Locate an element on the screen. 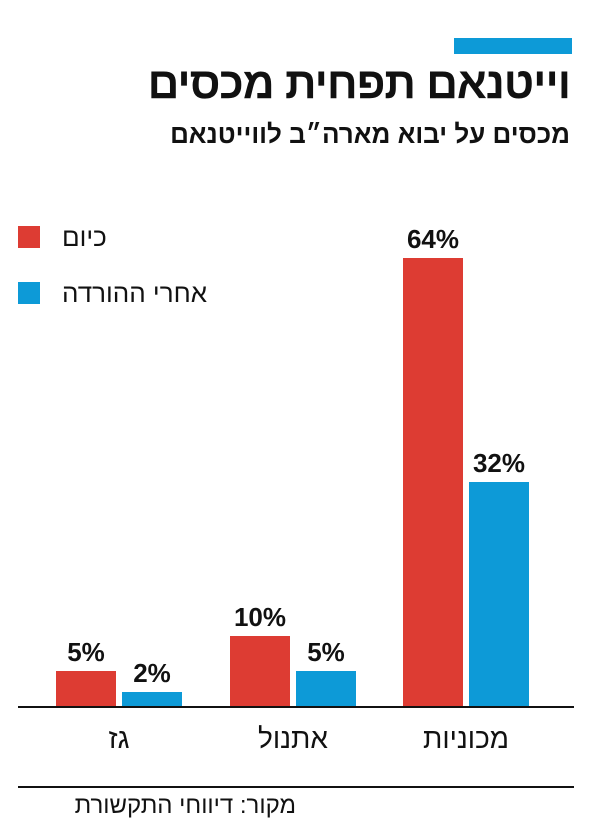 The image size is (596, 838). chart-title: וייטנאם תפחית מכסים is located at coordinates (359, 83).